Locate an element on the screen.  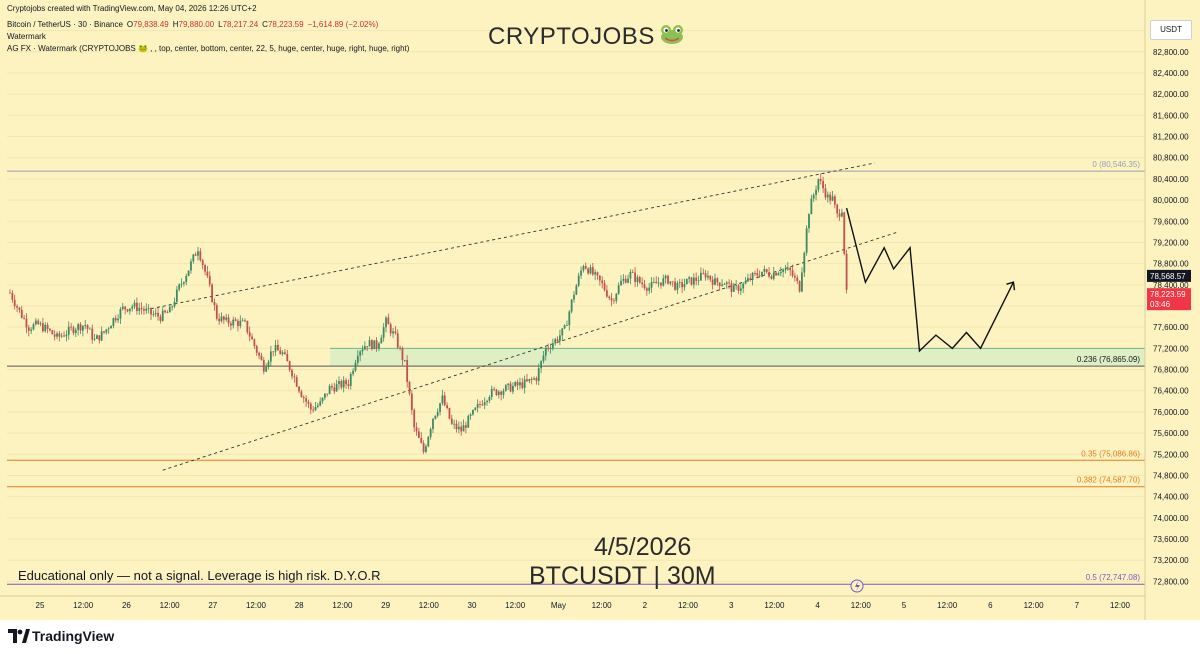
demand-zone is located at coordinates (737, 357).